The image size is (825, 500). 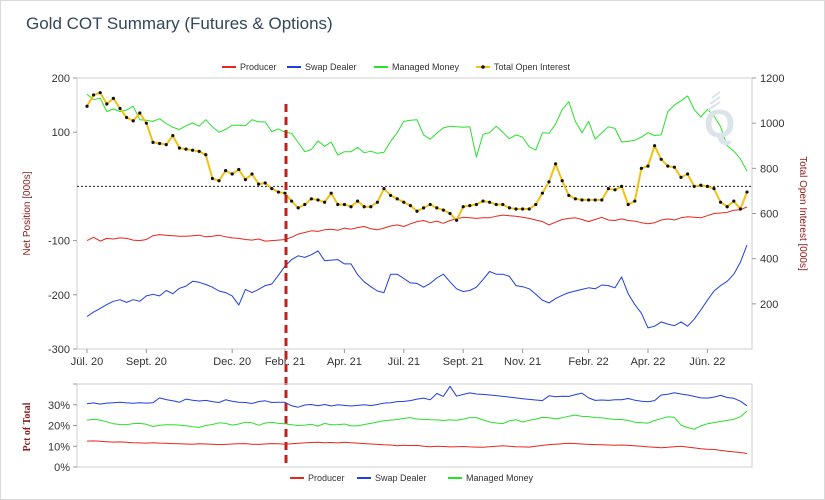 What do you see at coordinates (707, 362) in the screenshot?
I see `x-tick-label: Jün. 22` at bounding box center [707, 362].